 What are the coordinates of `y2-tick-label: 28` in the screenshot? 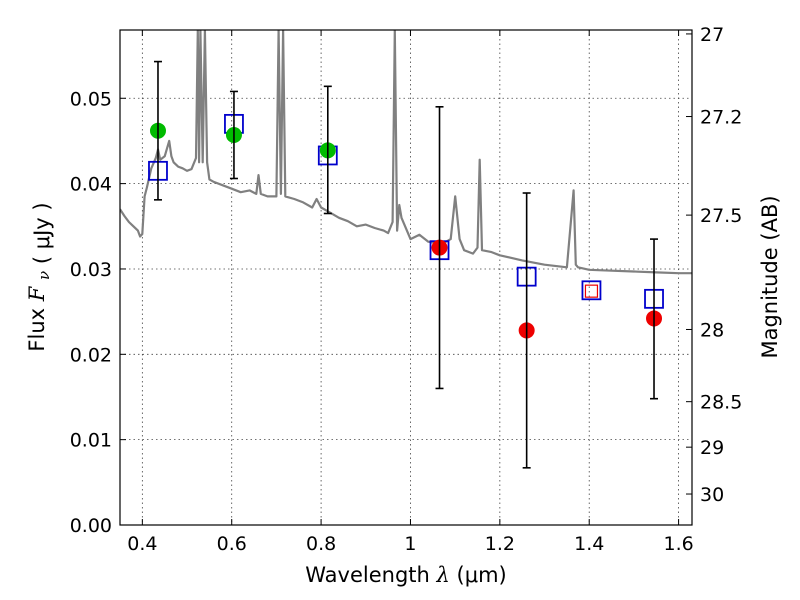 It's located at (712, 330).